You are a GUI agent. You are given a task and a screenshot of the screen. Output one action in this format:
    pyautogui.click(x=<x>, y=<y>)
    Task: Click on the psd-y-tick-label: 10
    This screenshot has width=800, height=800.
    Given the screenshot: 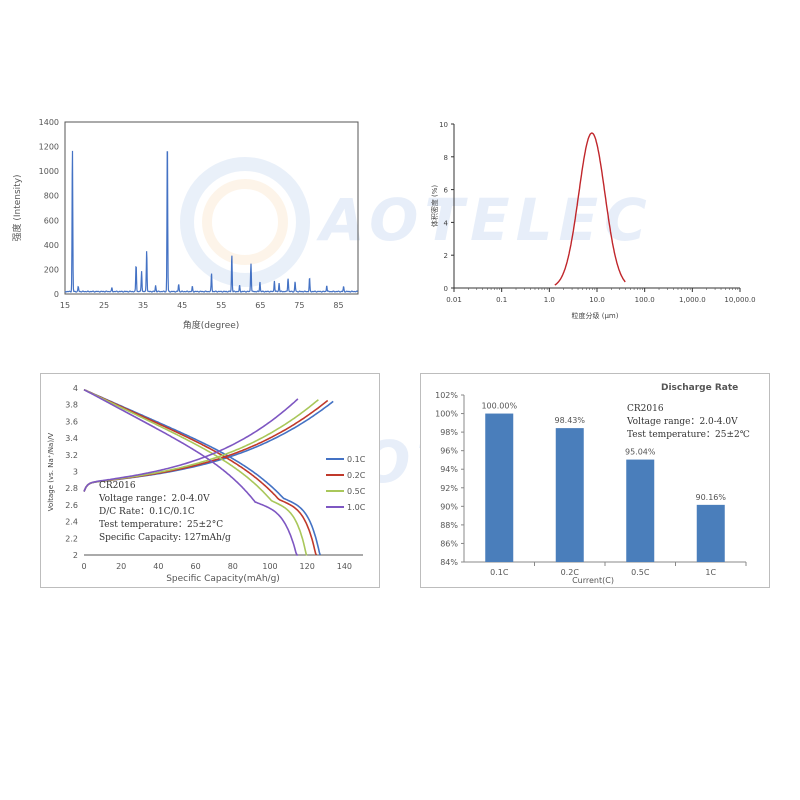 What is the action you would take?
    pyautogui.click(x=443, y=125)
    